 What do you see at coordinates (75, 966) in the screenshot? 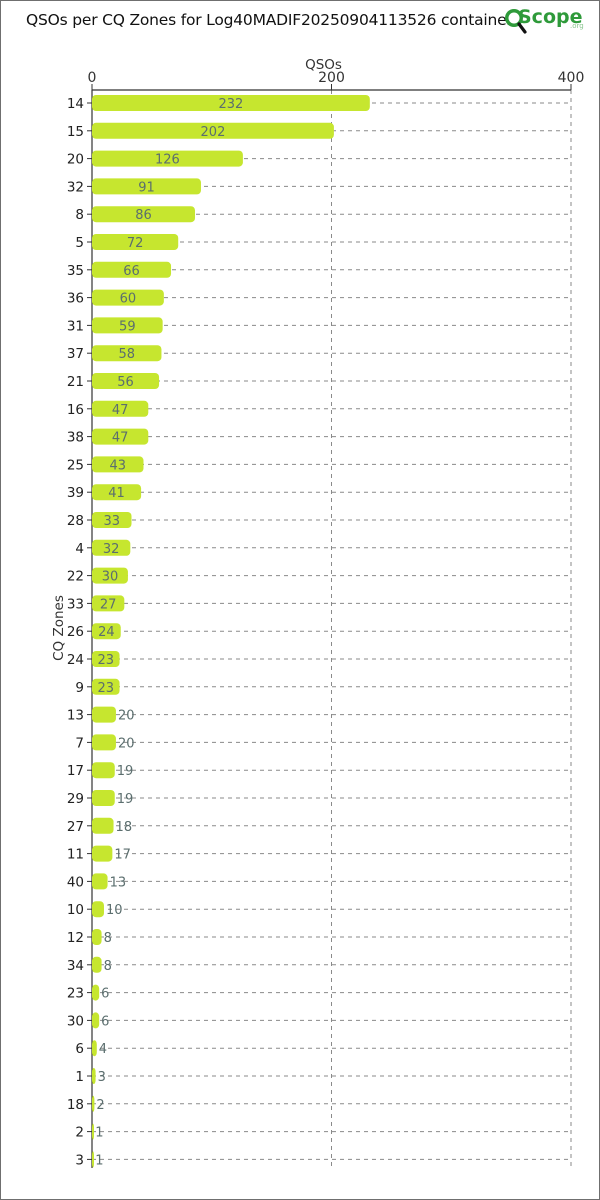
I see `y-tick-label: 34` at bounding box center [75, 966].